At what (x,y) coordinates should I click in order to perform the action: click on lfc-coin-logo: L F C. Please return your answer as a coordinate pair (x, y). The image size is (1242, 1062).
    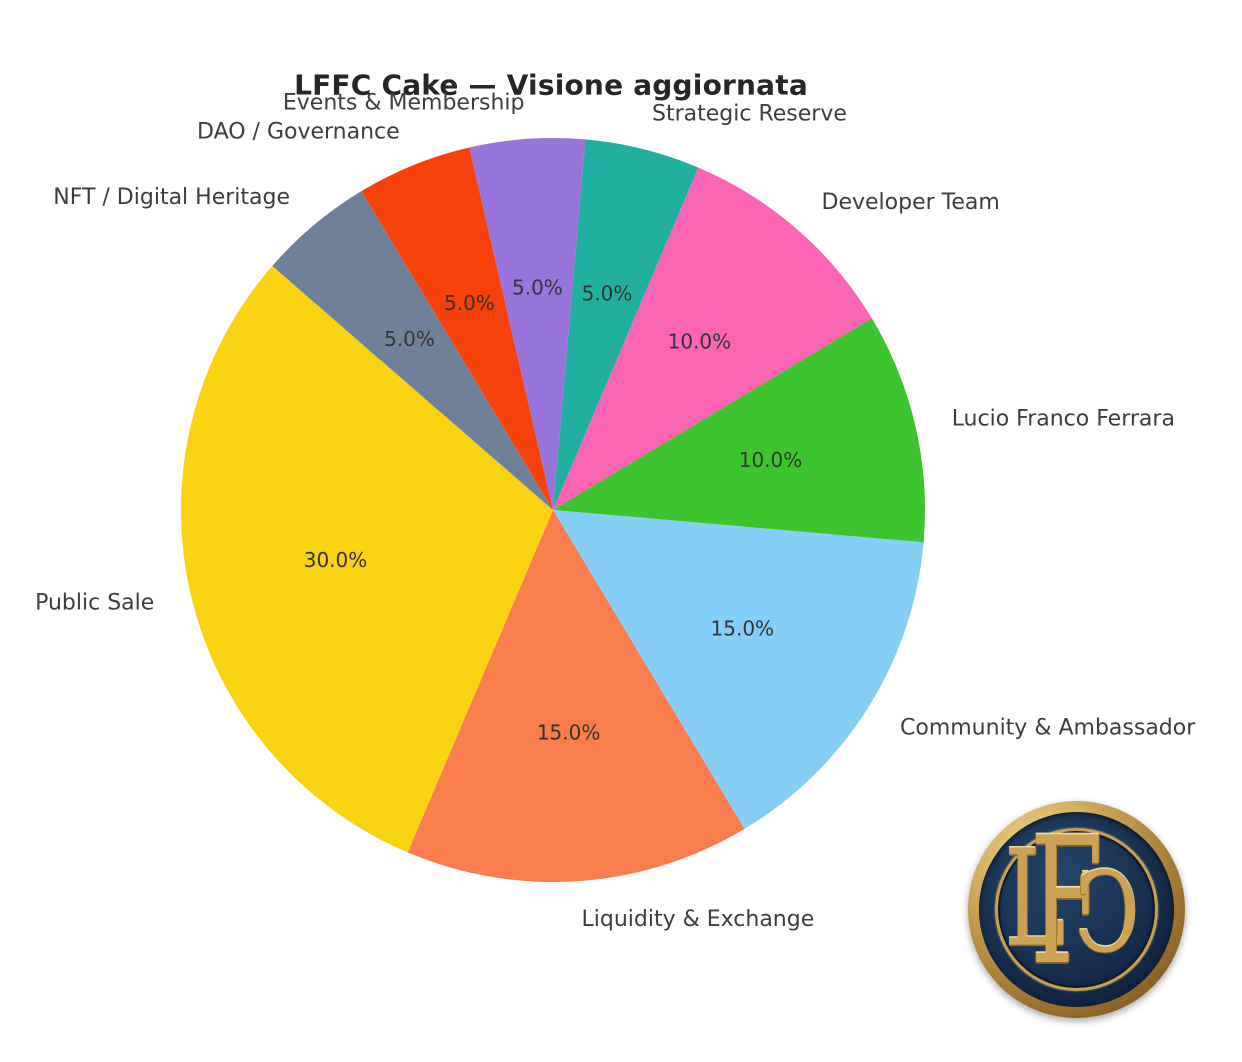
    Looking at the image, I should click on (1076, 909).